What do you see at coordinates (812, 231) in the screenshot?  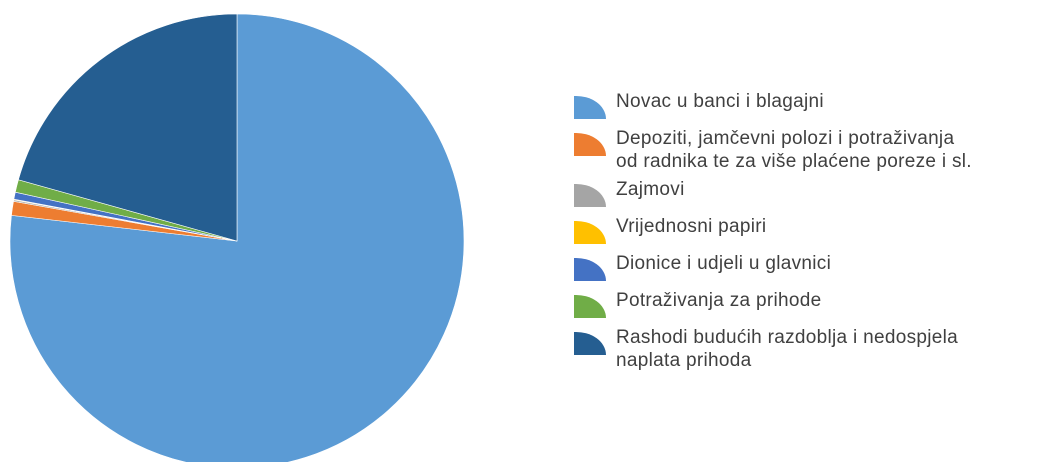 I see `legend-item-3: Vrijednosni papiri` at bounding box center [812, 231].